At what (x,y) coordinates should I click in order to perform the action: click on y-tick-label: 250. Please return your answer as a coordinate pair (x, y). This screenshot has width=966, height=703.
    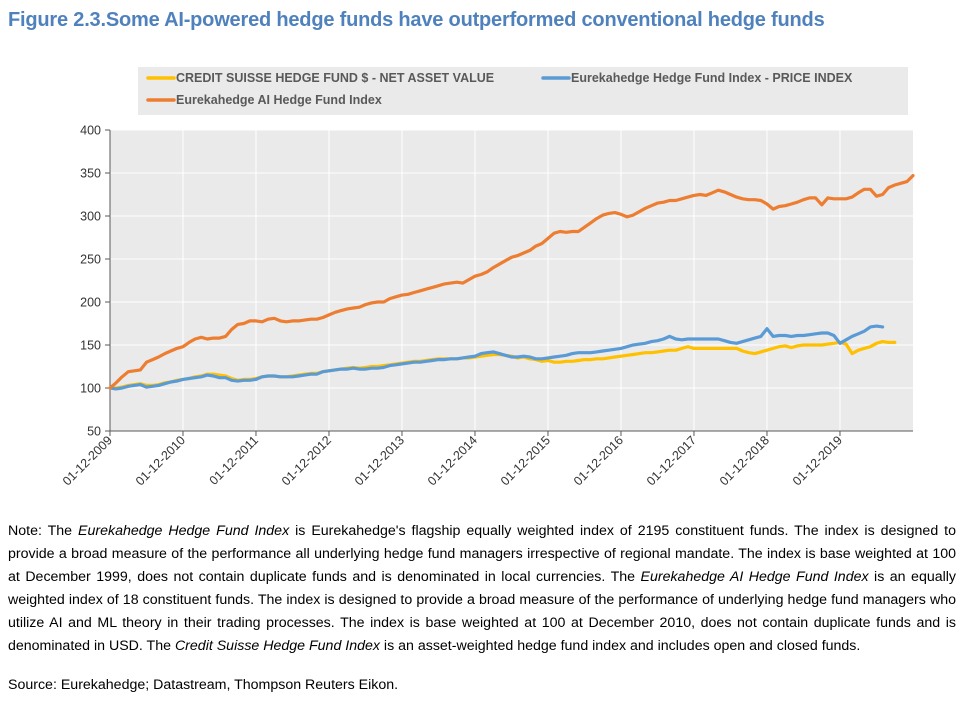
    Looking at the image, I should click on (90, 260).